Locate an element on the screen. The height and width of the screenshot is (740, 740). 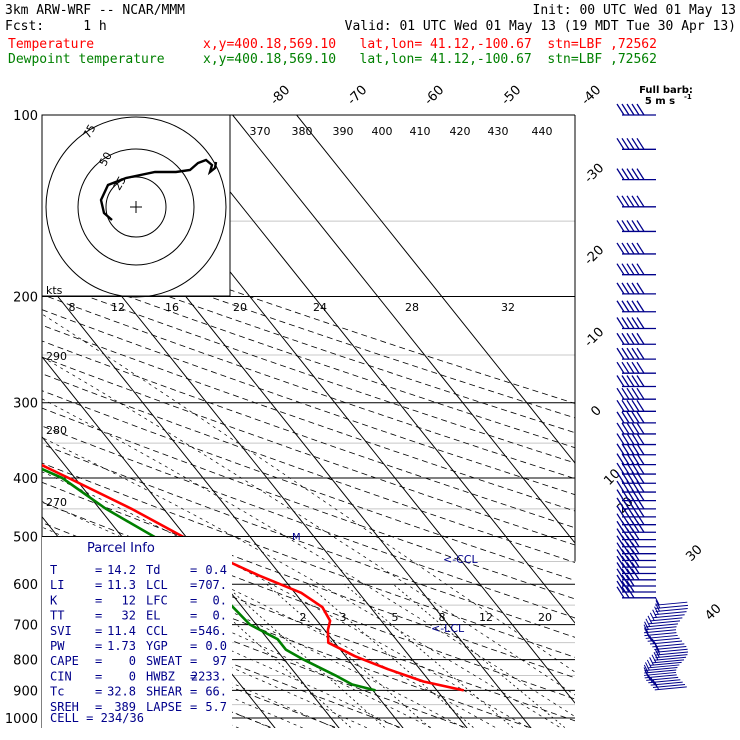
moist-adiabat-label: 20 is located at coordinates (240, 307).